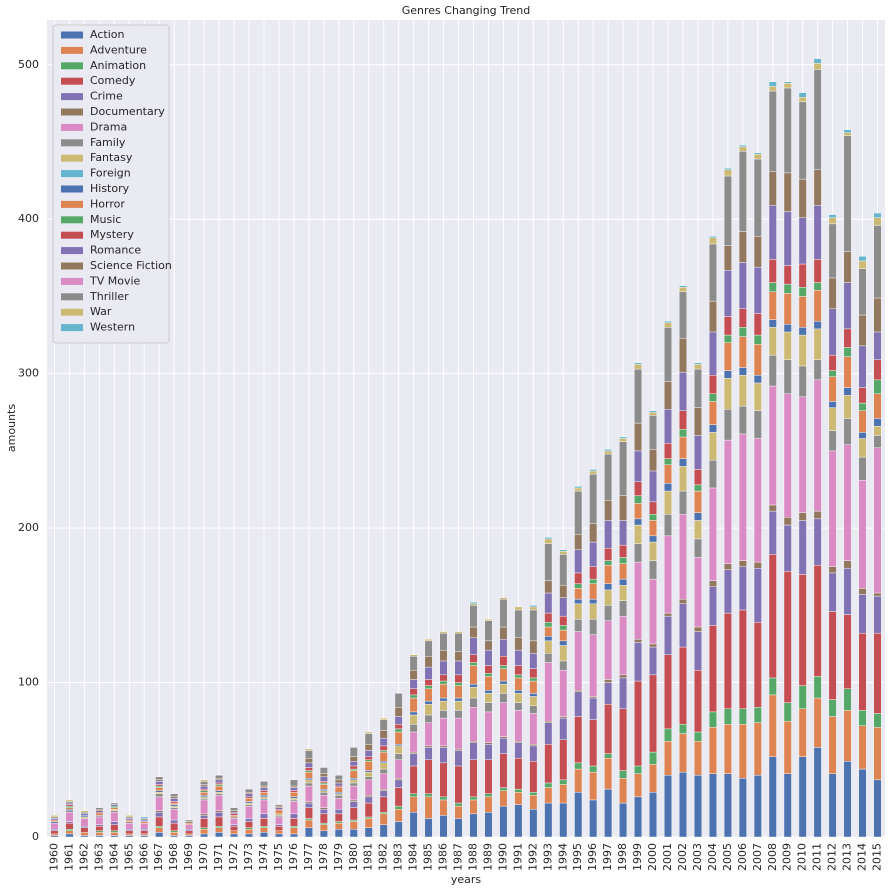  What do you see at coordinates (131, 265) in the screenshot?
I see `legend-label: Science Fiction` at bounding box center [131, 265].